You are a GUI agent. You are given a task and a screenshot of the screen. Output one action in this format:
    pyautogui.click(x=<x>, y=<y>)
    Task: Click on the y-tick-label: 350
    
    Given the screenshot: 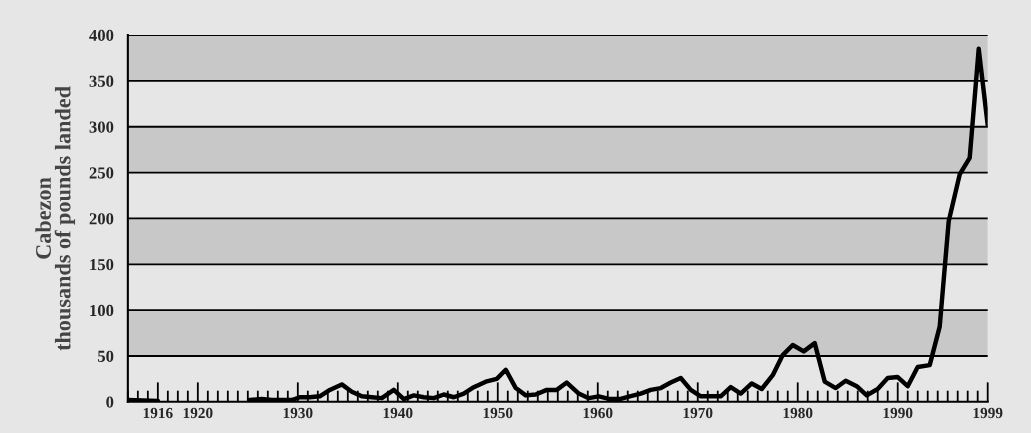 What is the action you would take?
    pyautogui.click(x=101, y=81)
    